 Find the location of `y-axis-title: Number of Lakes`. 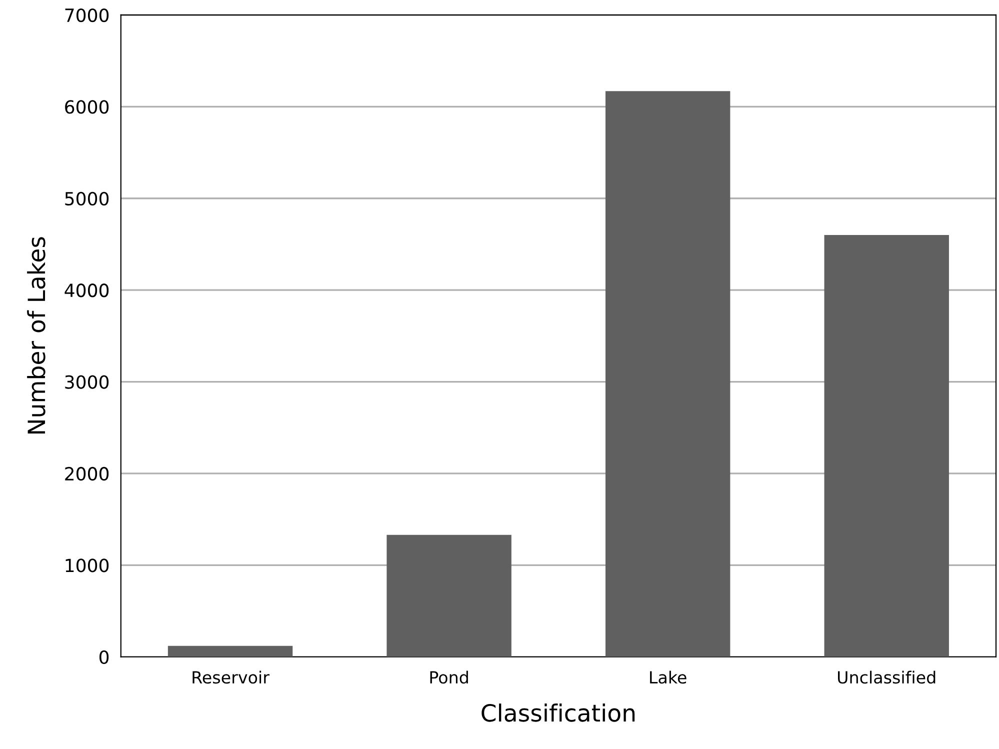

y-axis-title: Number of Lakes is located at coordinates (36, 335).